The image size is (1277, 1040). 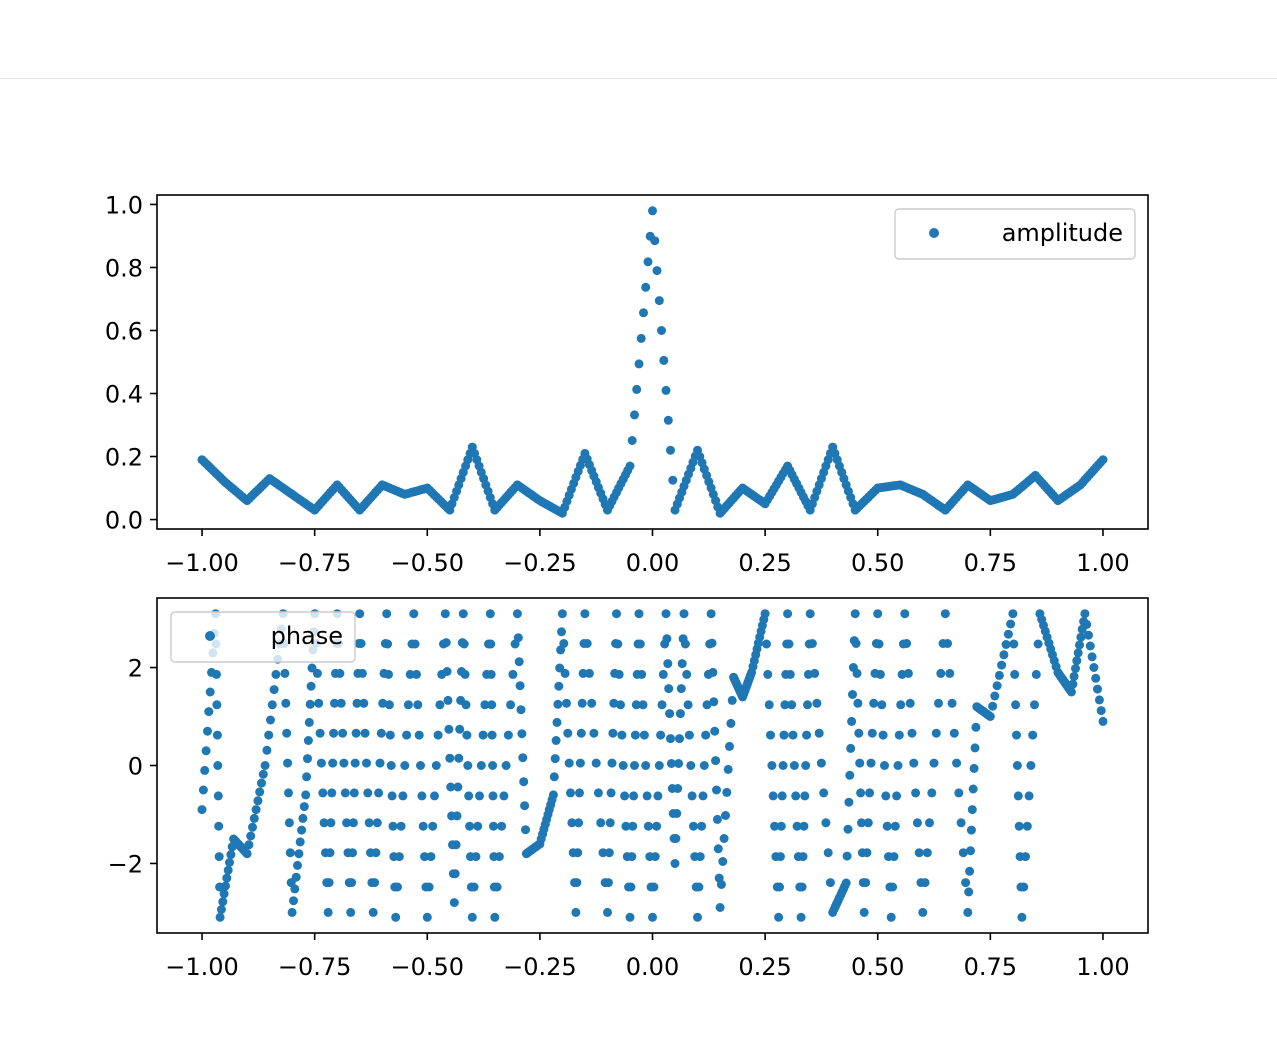 What do you see at coordinates (764, 563) in the screenshot?
I see `x-tick-label: 0.25` at bounding box center [764, 563].